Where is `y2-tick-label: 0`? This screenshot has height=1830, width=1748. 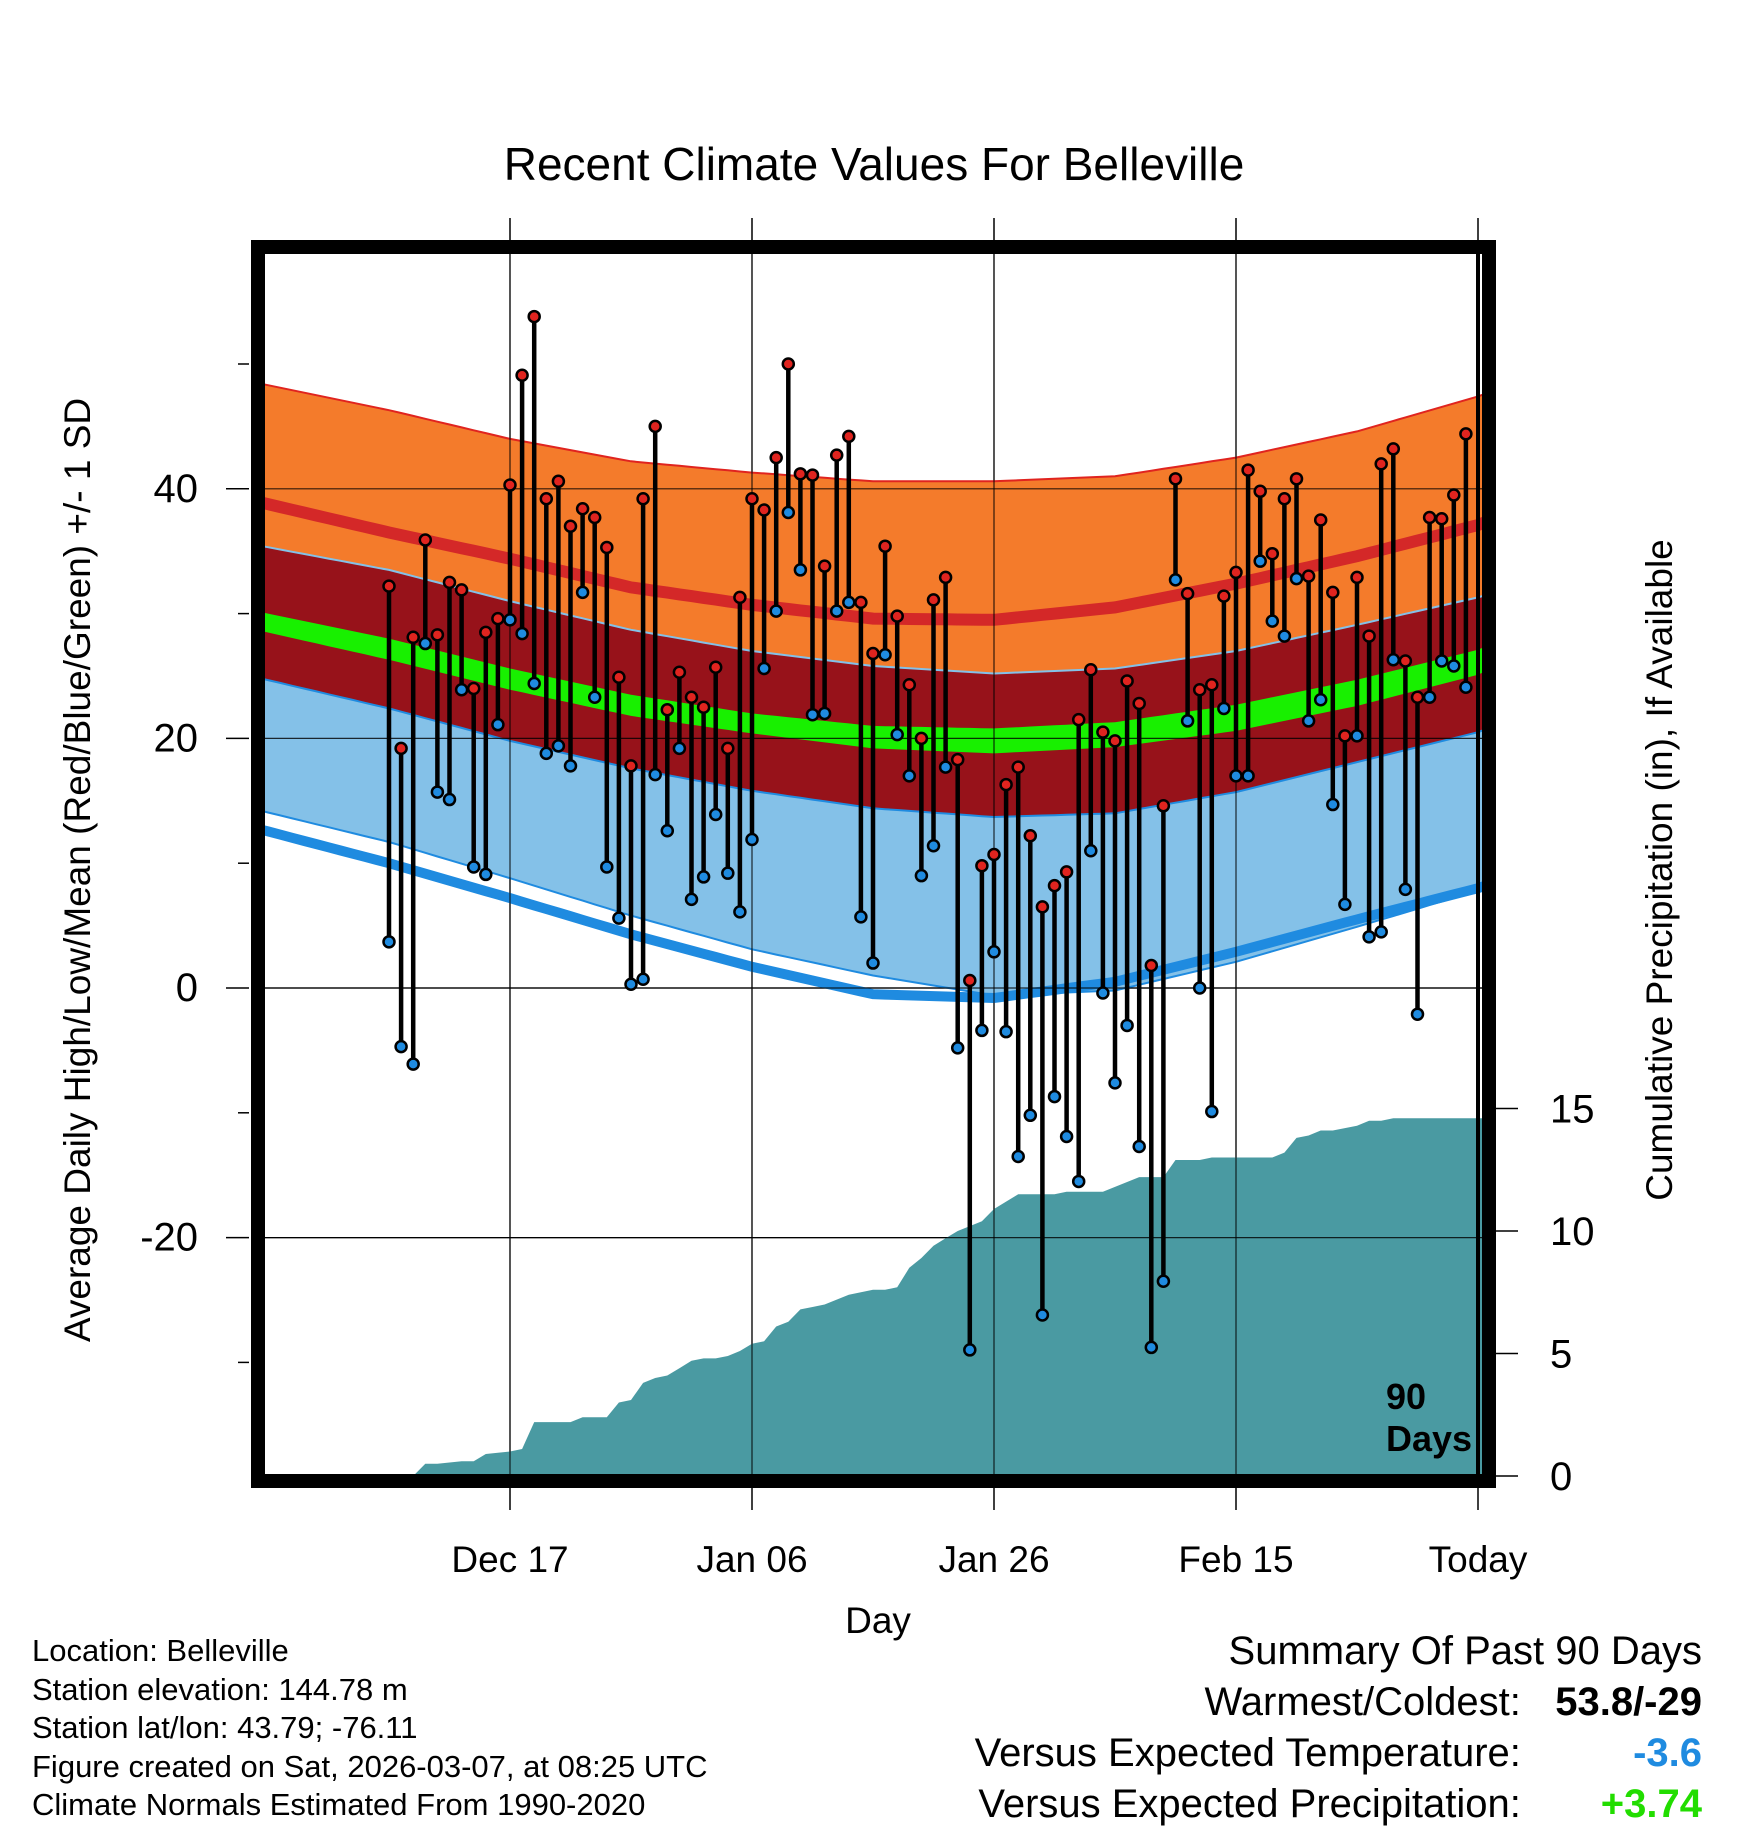
y2-tick-label: 0 is located at coordinates (1561, 1477).